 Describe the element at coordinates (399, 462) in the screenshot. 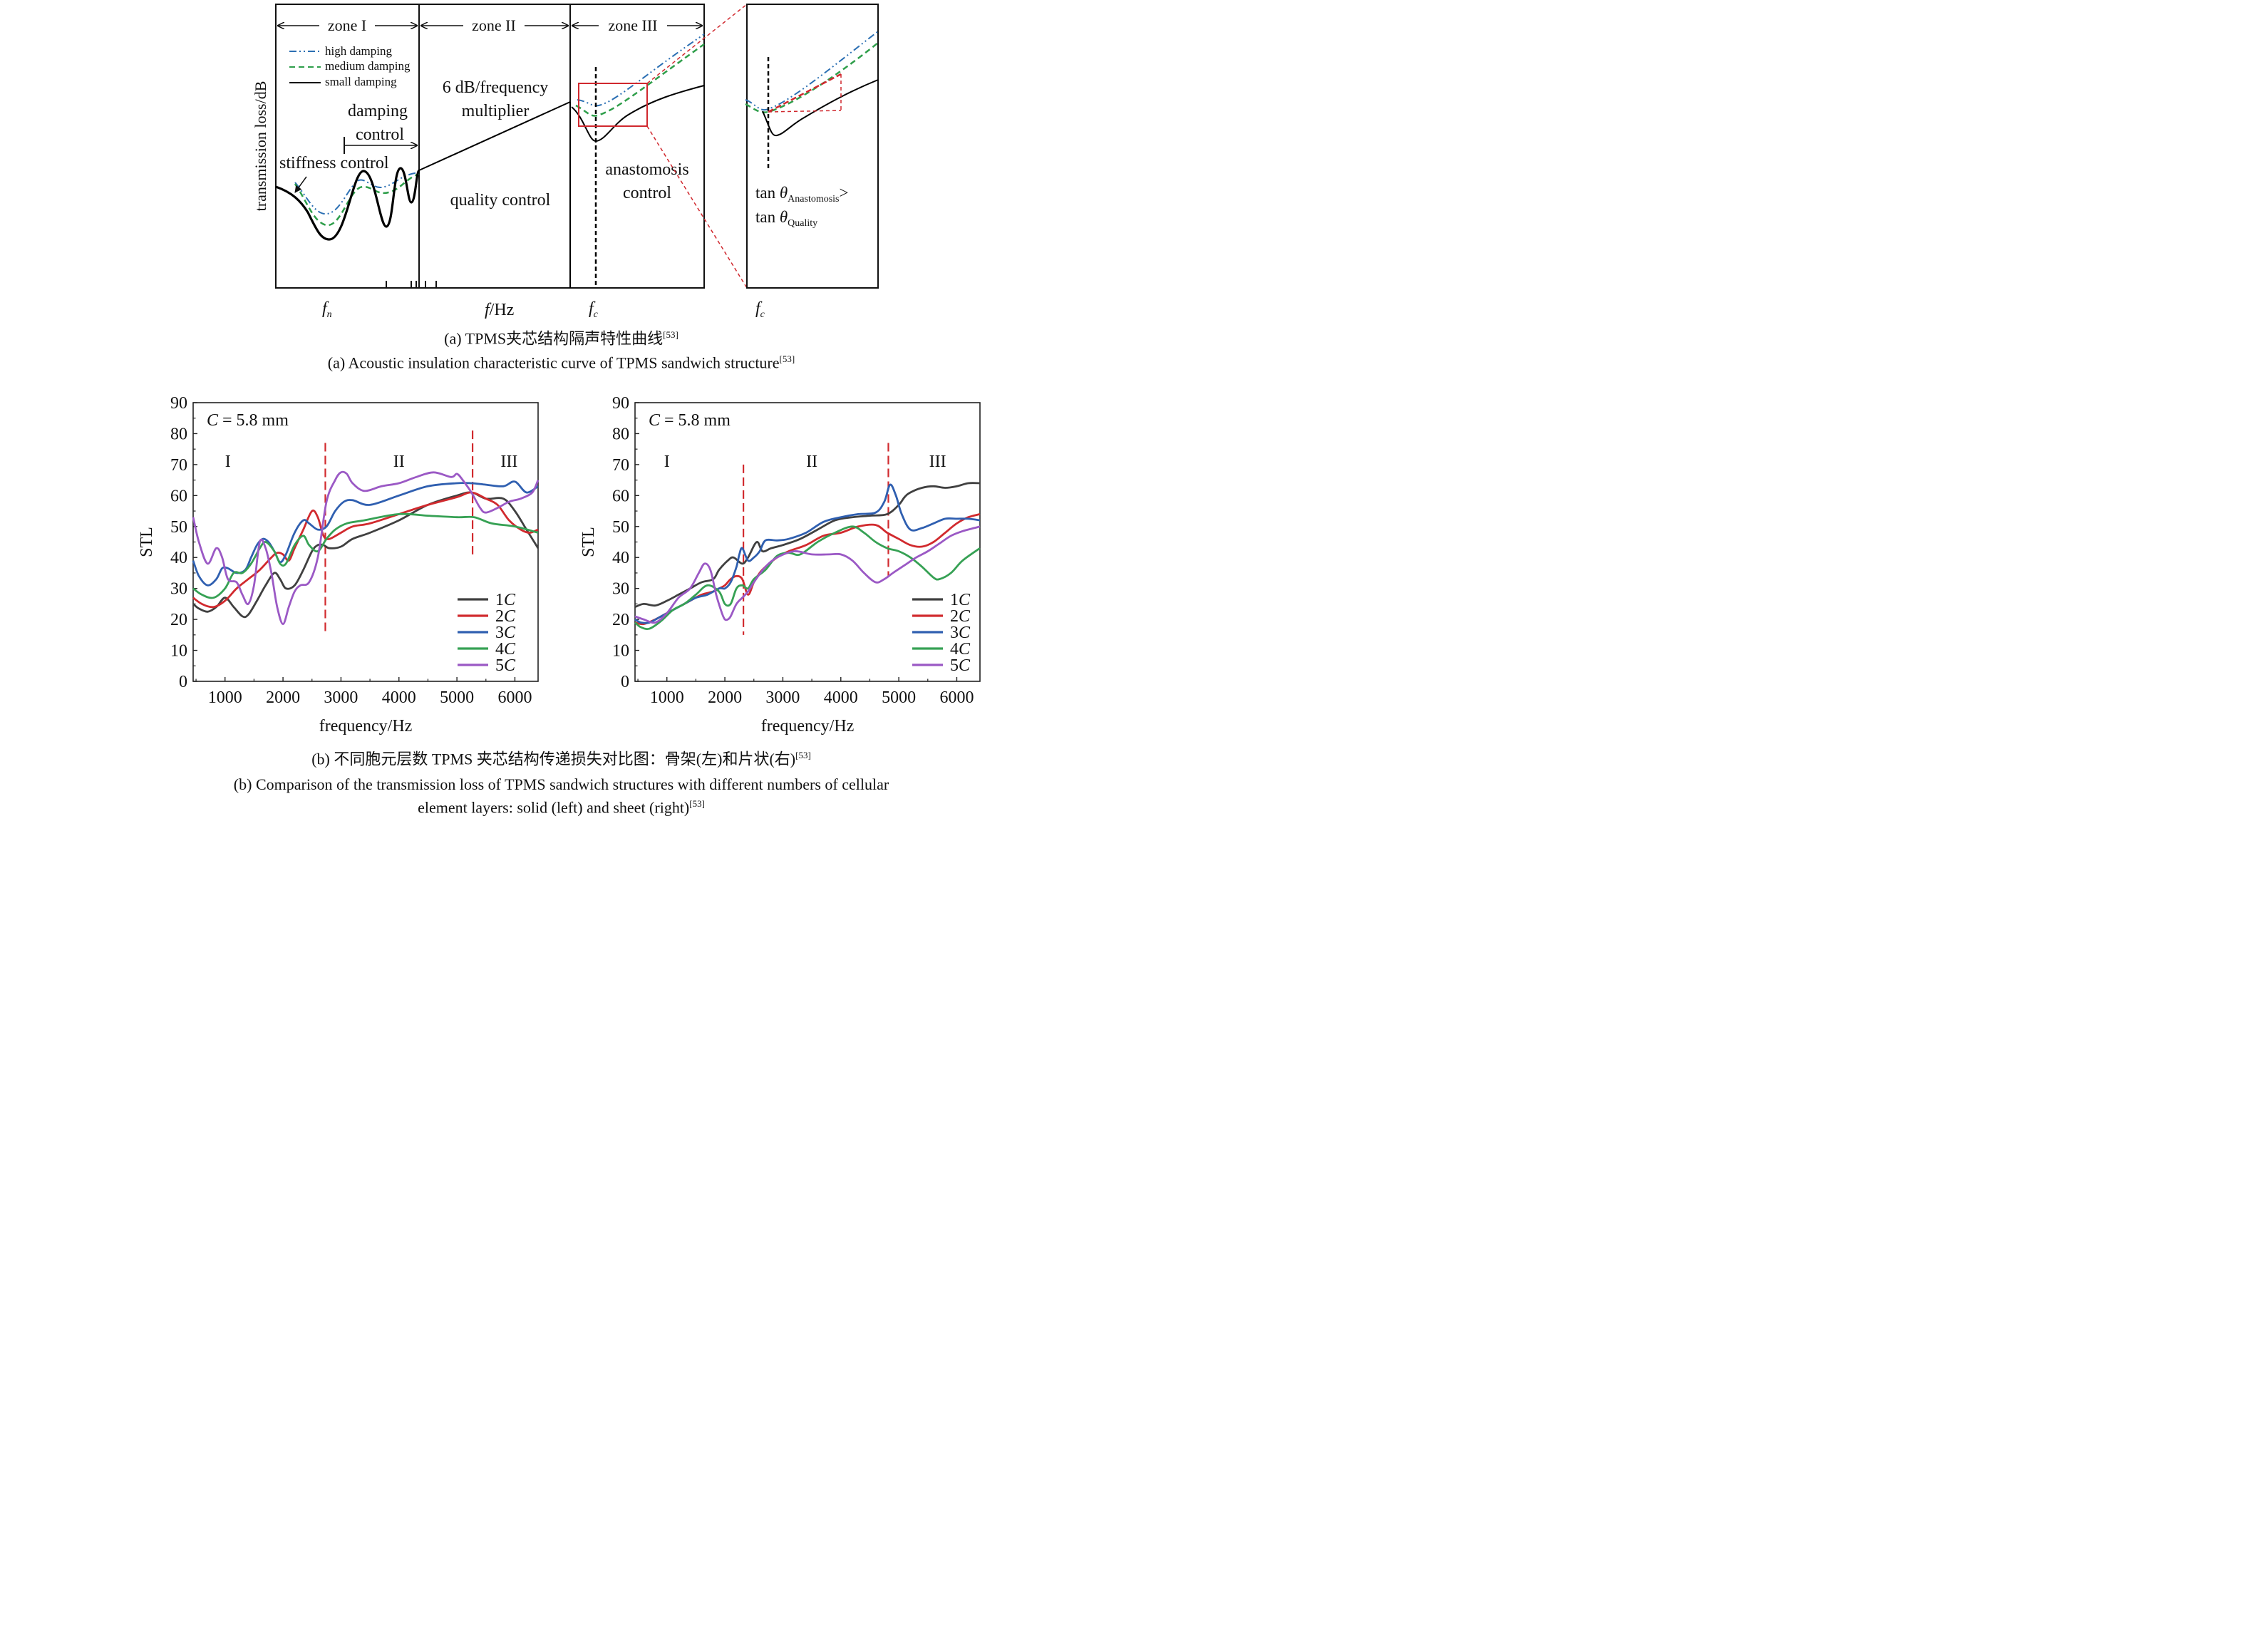

I see `region-label: II` at that location.